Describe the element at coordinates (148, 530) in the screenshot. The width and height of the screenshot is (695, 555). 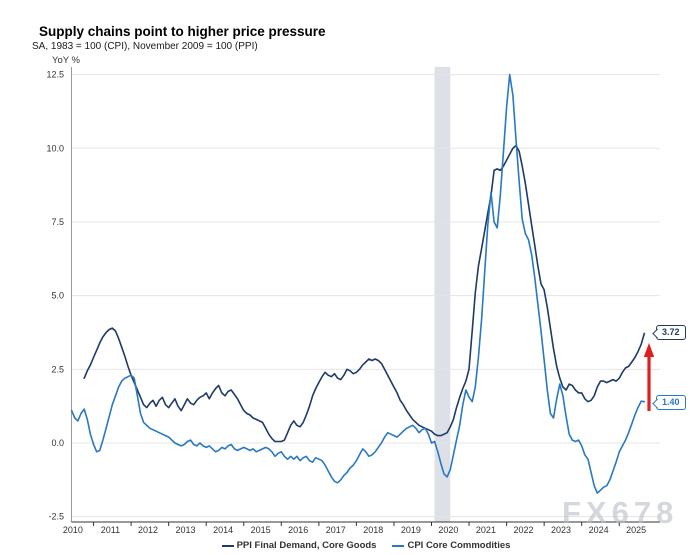
I see `x-tick-label: 2012` at that location.